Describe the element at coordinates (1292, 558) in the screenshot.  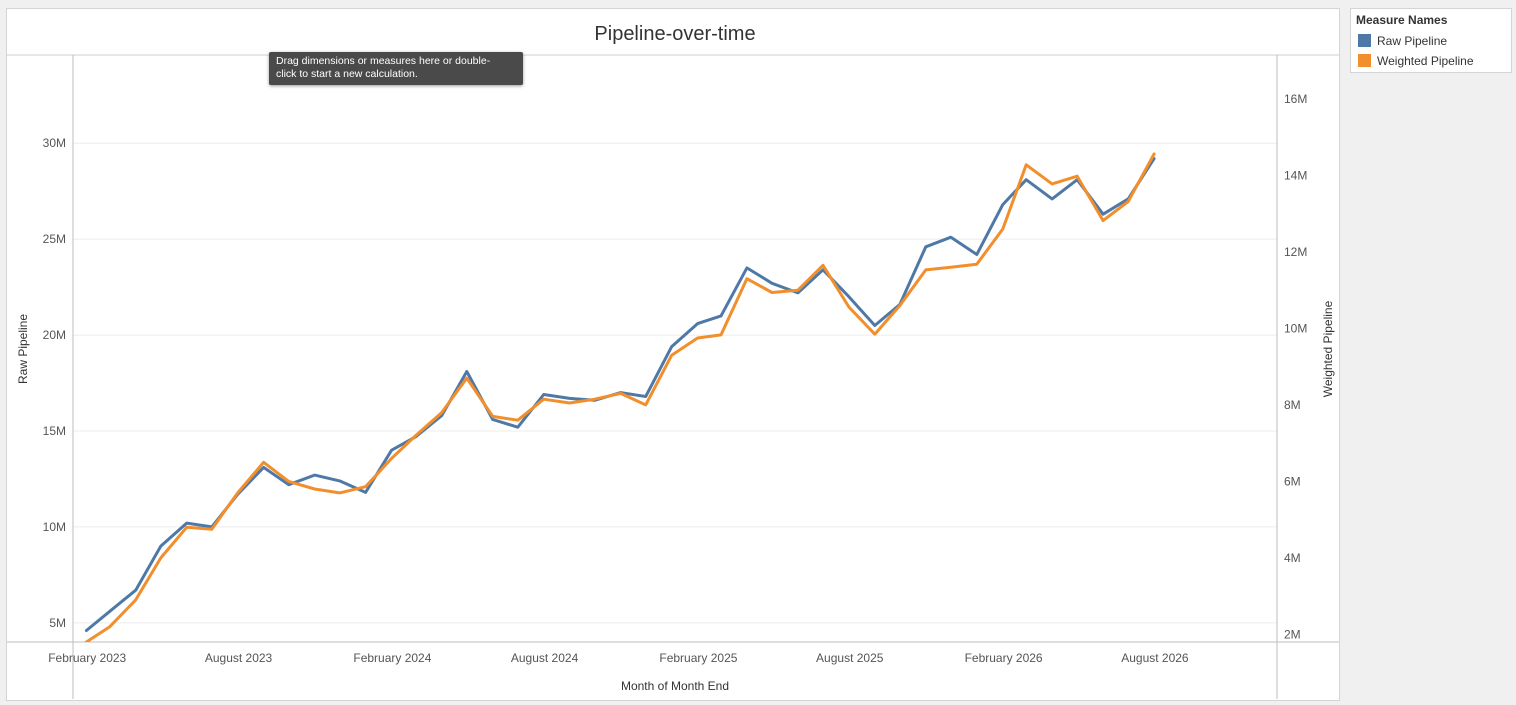
I see `y2-tick-label: 4M` at that location.